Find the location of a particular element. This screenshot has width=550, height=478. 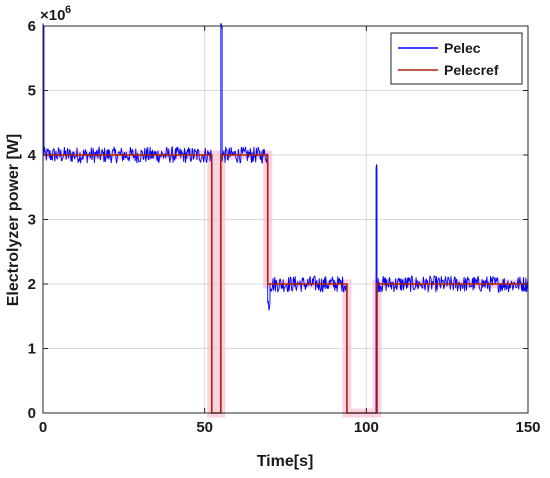

legend: Pelec Pelecref is located at coordinates (456, 58).